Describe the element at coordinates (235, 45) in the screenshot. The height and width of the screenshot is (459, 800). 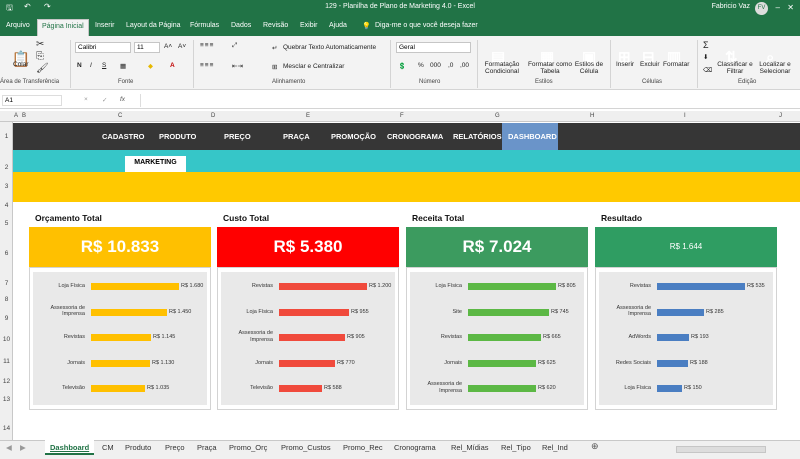
I see `orientation-icon: ⤢` at that location.